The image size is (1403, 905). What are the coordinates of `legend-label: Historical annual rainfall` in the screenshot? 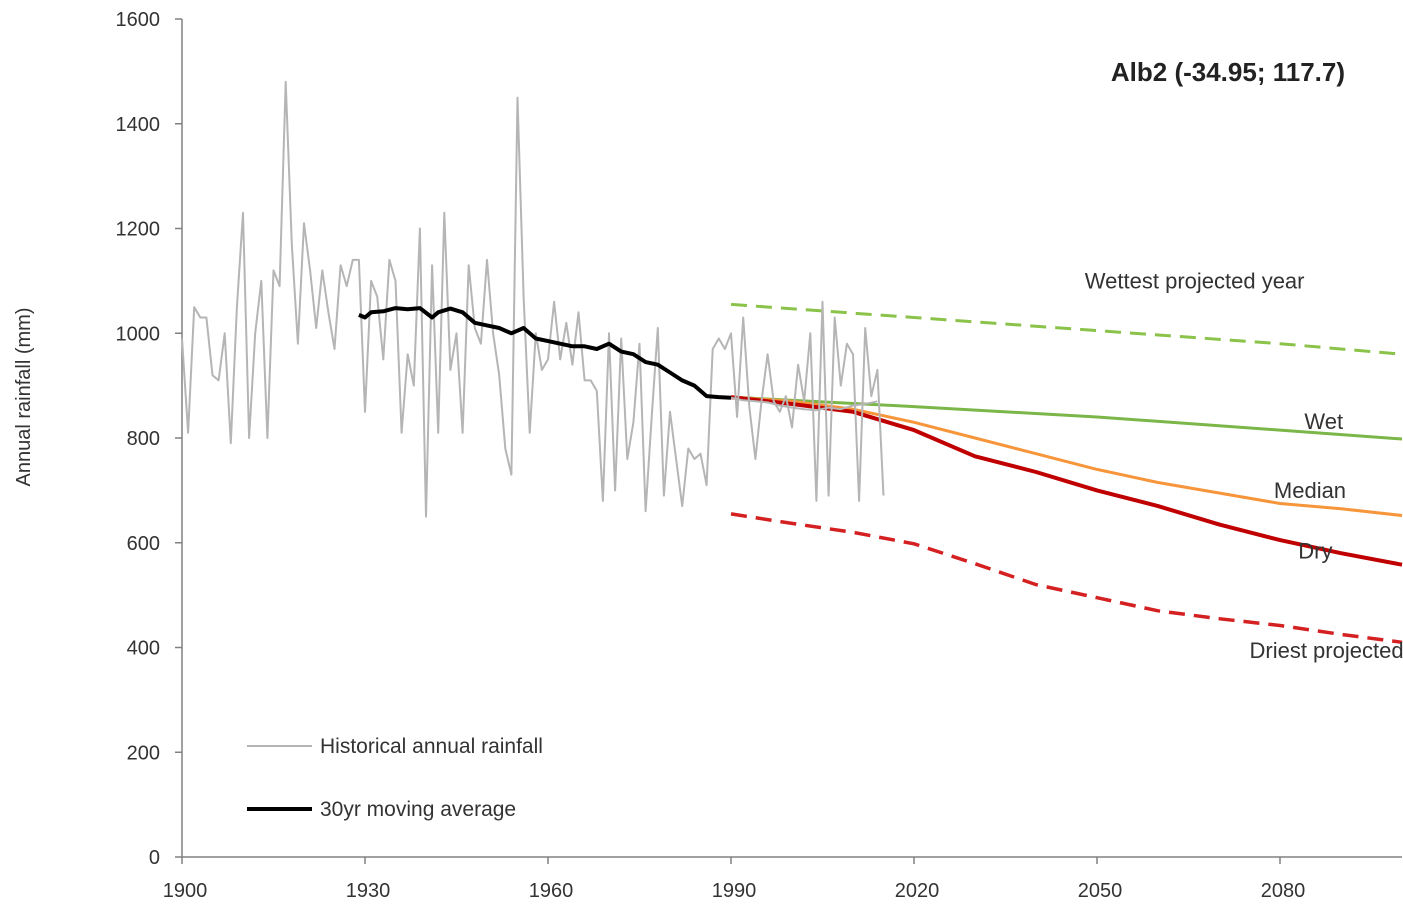 It's located at (431, 746).